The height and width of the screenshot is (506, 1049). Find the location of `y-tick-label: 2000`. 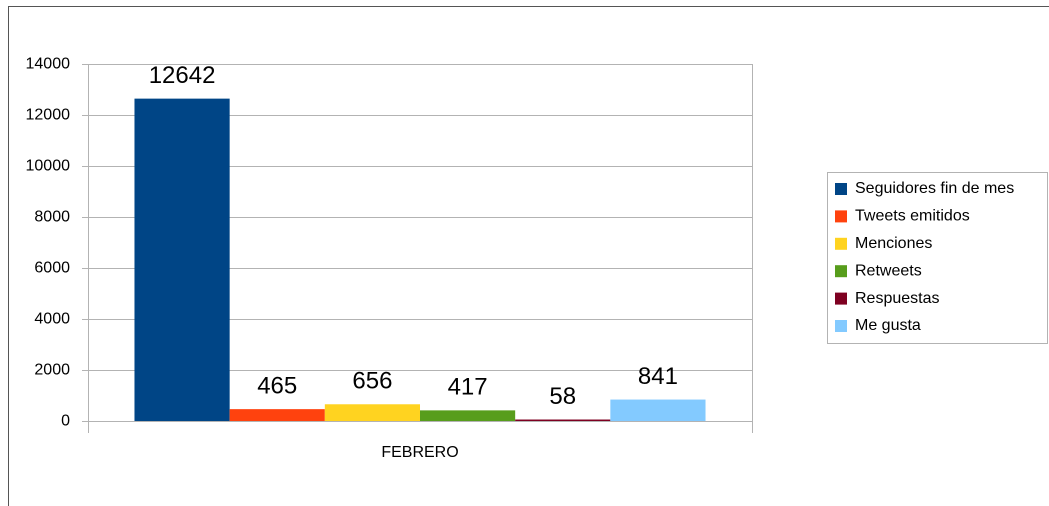

y-tick-label: 2000 is located at coordinates (52, 370).